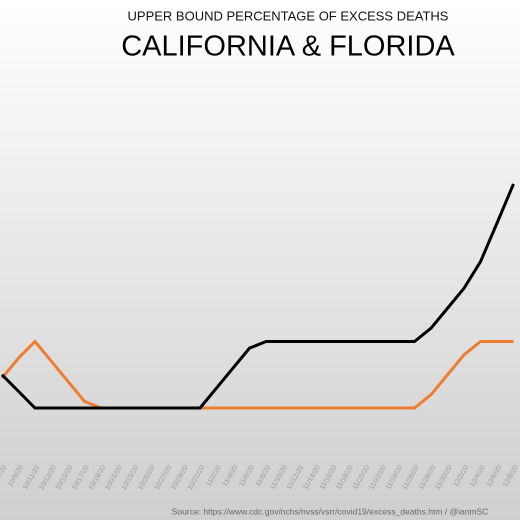  What do you see at coordinates (288, 47) in the screenshot?
I see `chart-subtitle: CALIFORNIA & FLORIDA` at bounding box center [288, 47].